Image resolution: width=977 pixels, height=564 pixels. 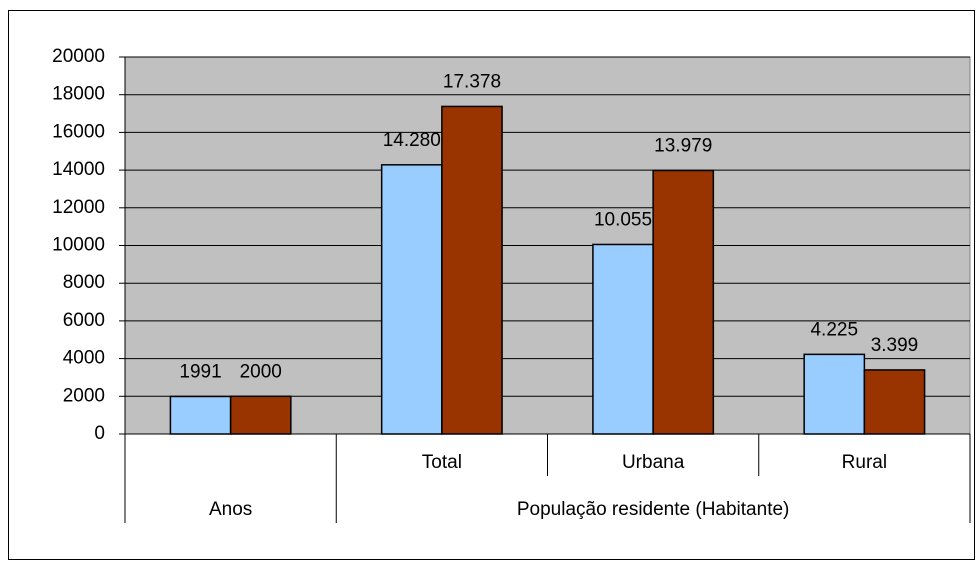 What do you see at coordinates (623, 219) in the screenshot?
I see `data-label: 10.055` at bounding box center [623, 219].